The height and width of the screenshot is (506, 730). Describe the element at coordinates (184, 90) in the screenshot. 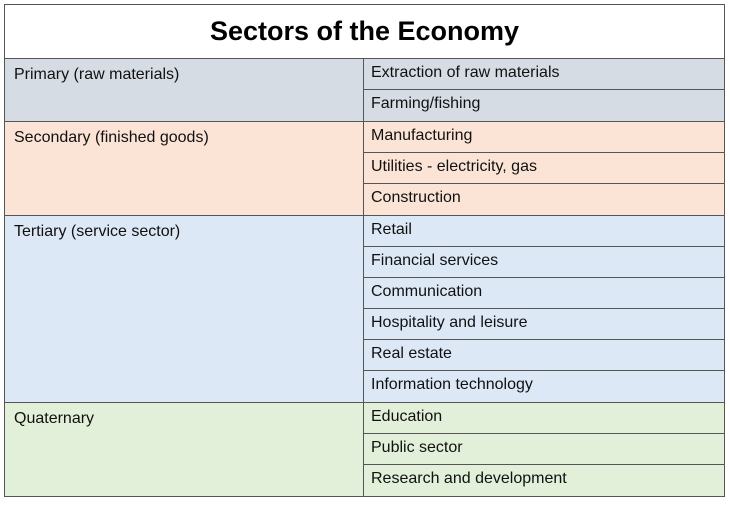

I see `sector-label-primary: Primary (raw materials)` at that location.